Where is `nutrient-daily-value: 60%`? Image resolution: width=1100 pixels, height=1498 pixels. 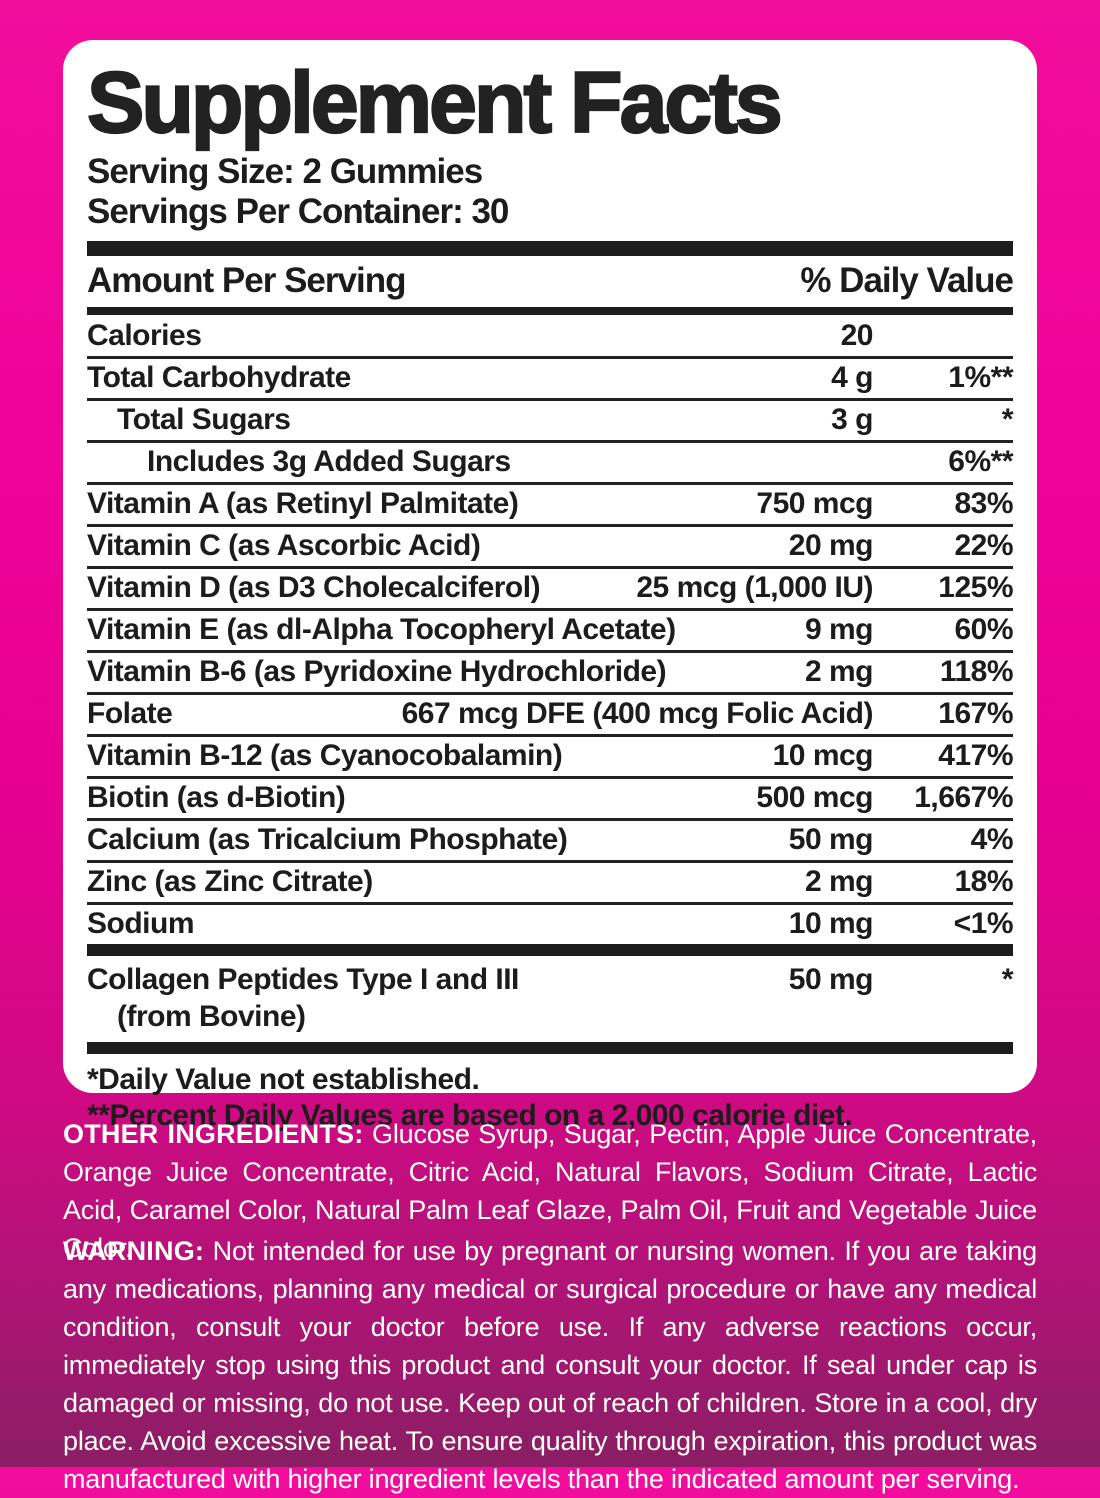 nutrient-daily-value: 60% is located at coordinates (983, 629).